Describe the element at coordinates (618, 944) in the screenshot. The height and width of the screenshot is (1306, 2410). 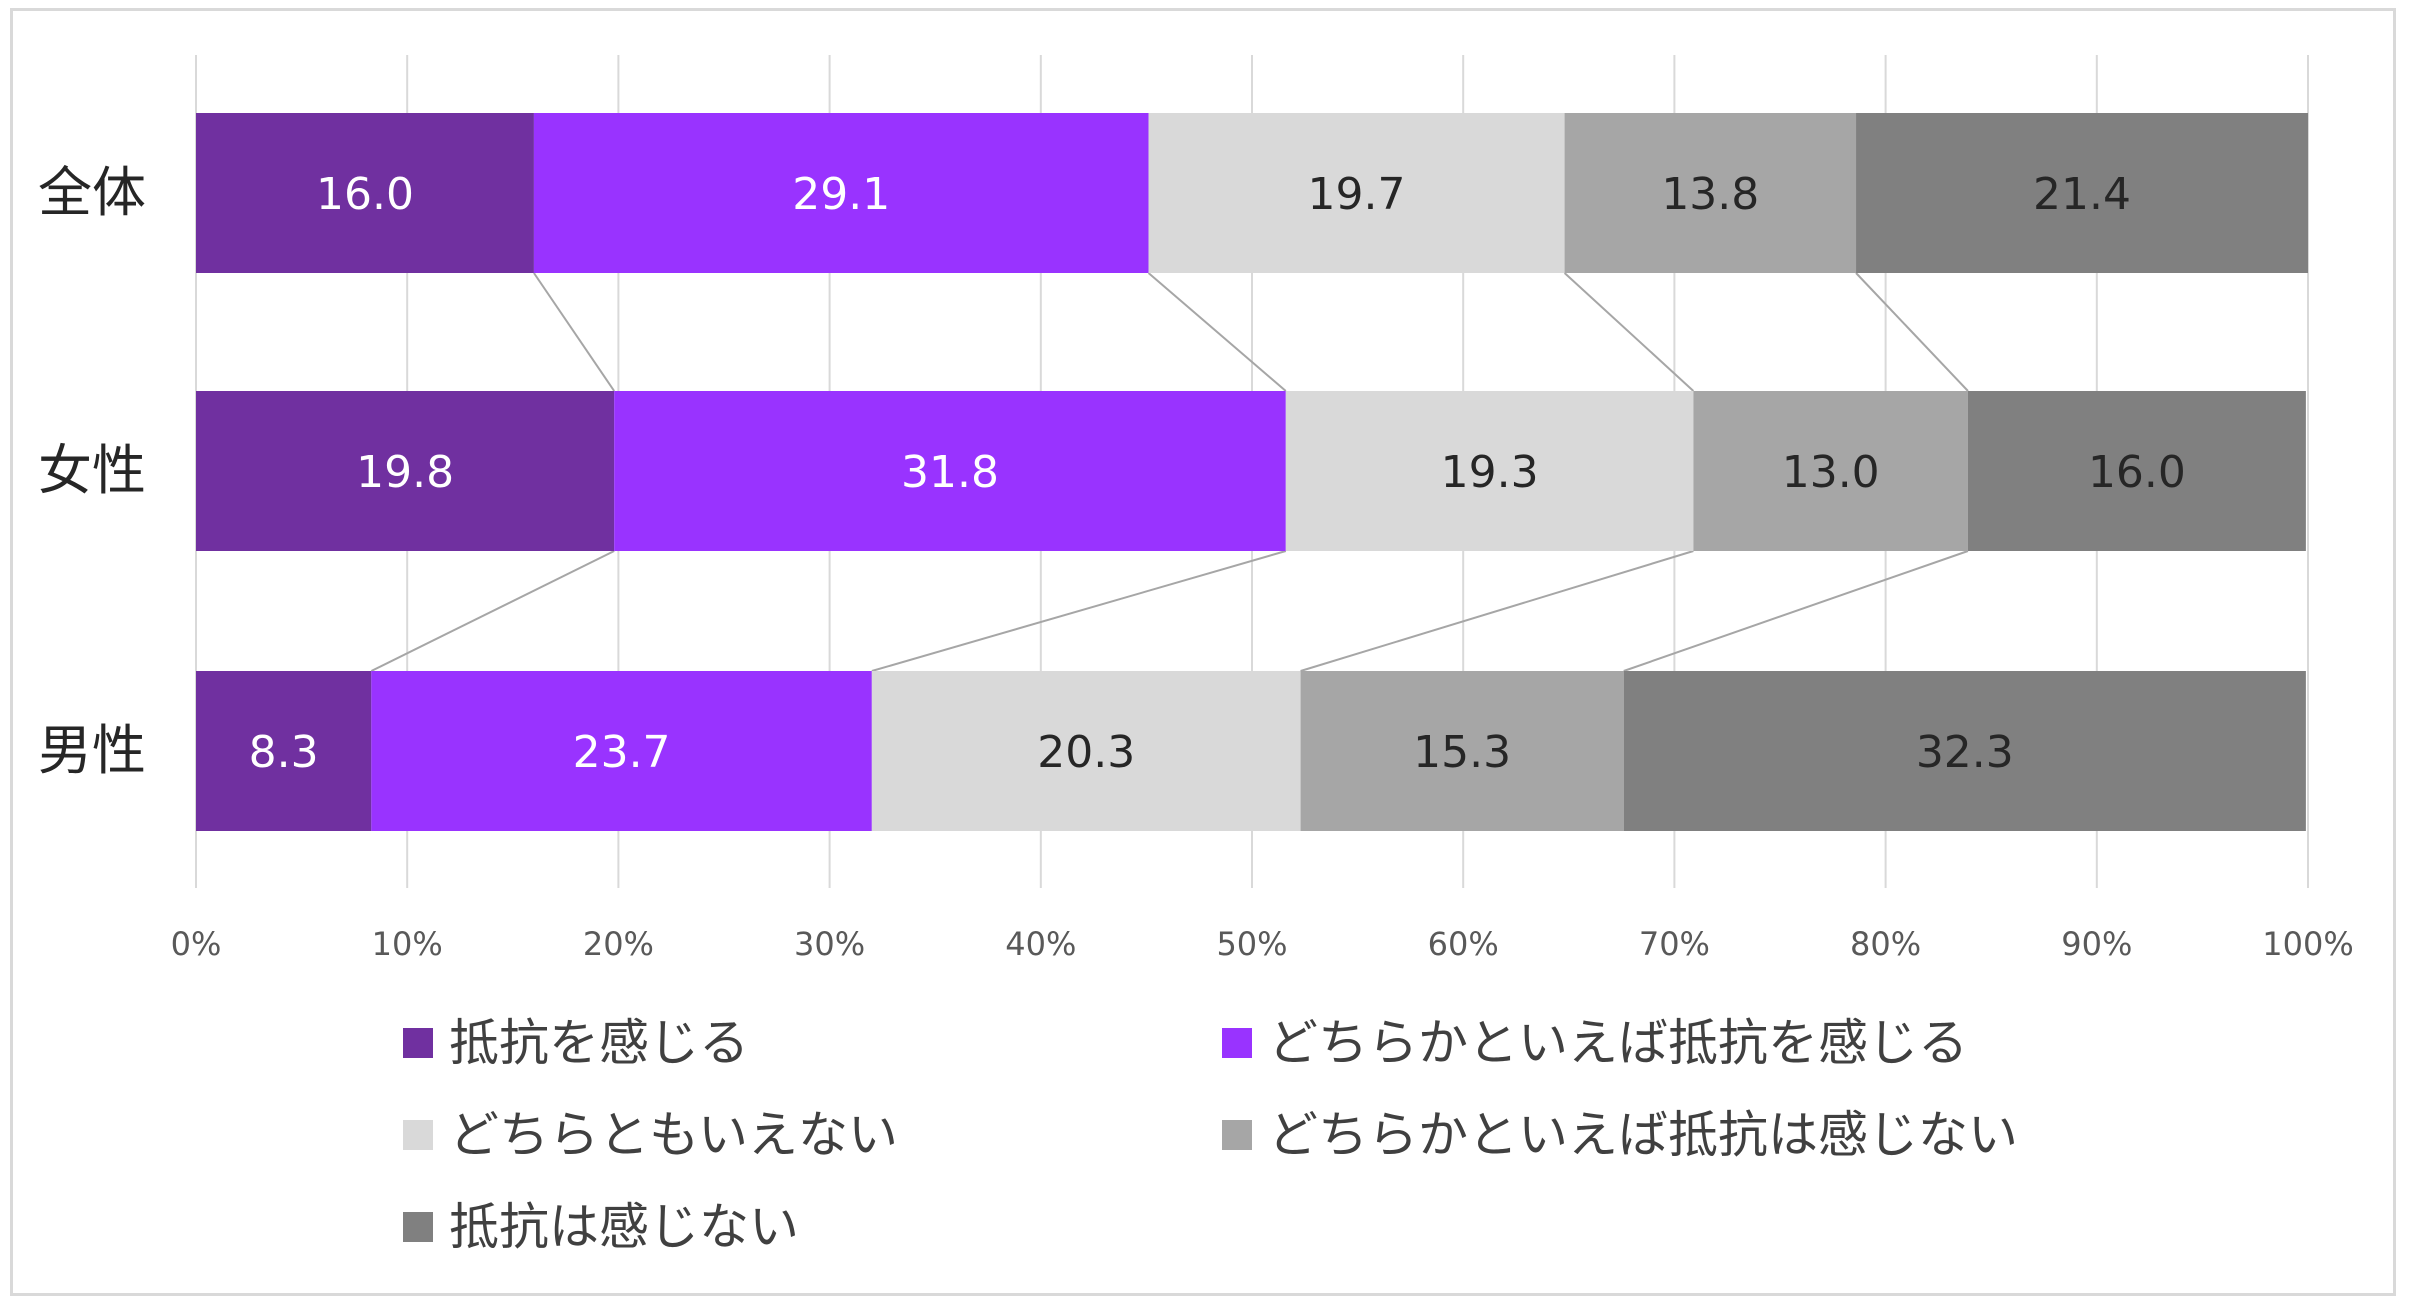
I see `x-tick-label: 20%` at that location.